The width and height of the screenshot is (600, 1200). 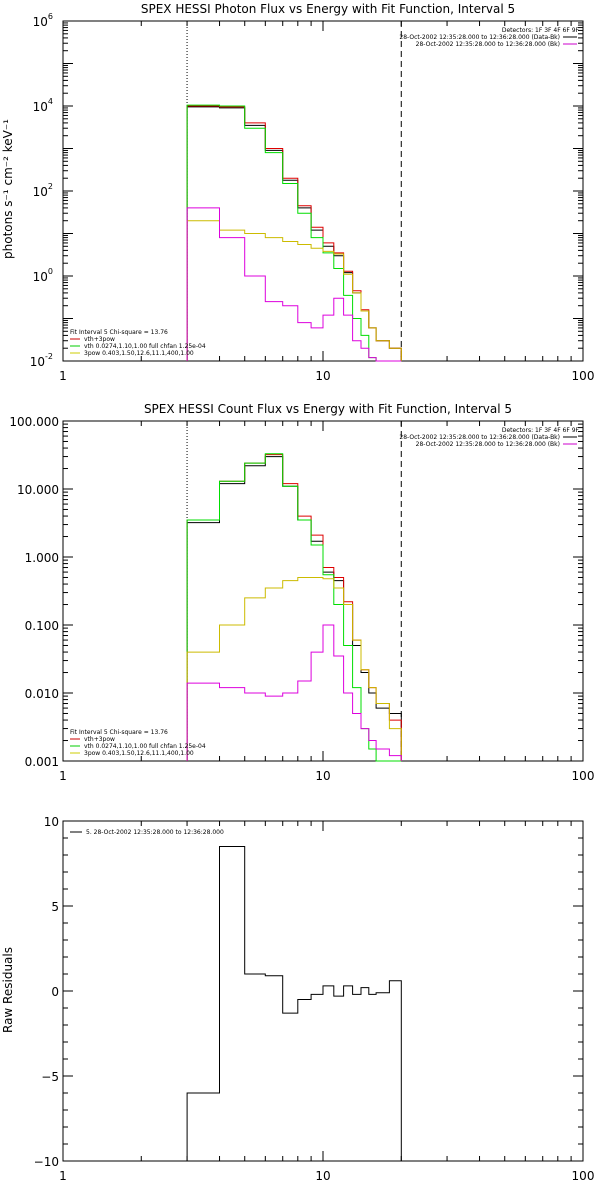 What do you see at coordinates (43, 190) in the screenshot?
I see `y-tick-label: 10²` at bounding box center [43, 190].